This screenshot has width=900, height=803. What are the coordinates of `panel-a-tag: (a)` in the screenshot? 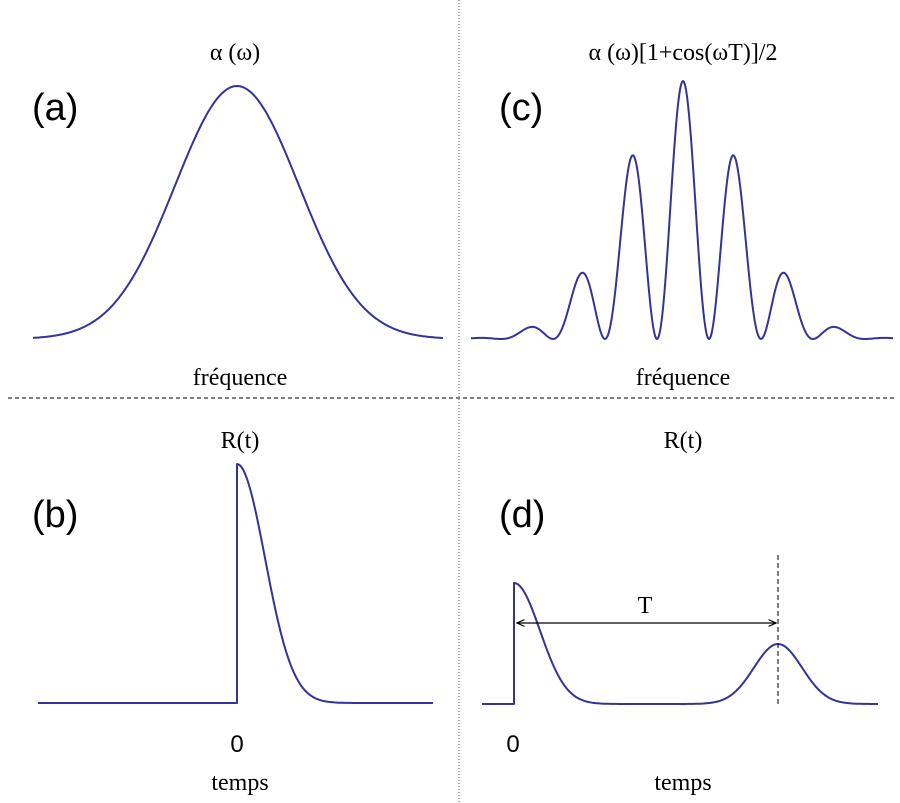 It's located at (55, 108).